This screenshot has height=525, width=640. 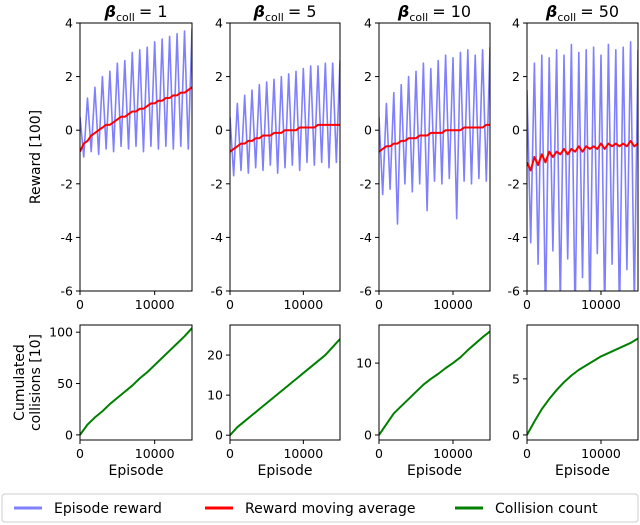 I want to click on subplot: 0 10 0 10000 Episode, so click(x=423, y=401).